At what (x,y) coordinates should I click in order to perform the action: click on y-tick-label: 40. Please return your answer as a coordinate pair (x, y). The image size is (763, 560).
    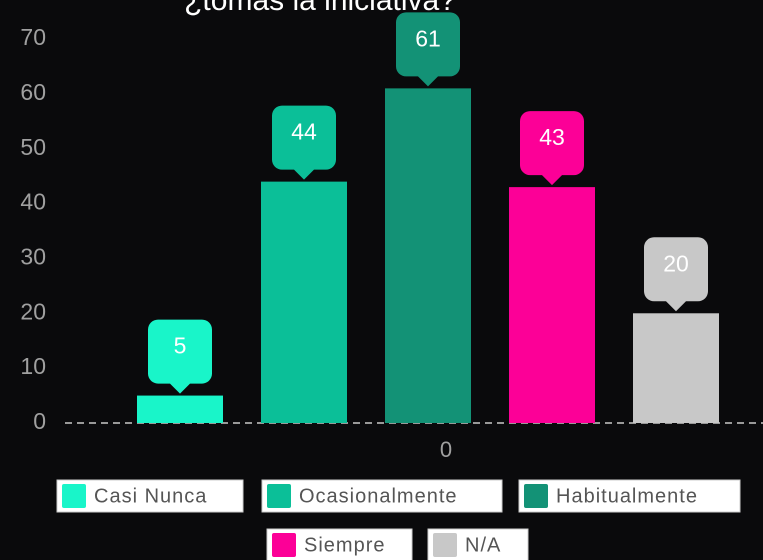
    Looking at the image, I should click on (33, 202).